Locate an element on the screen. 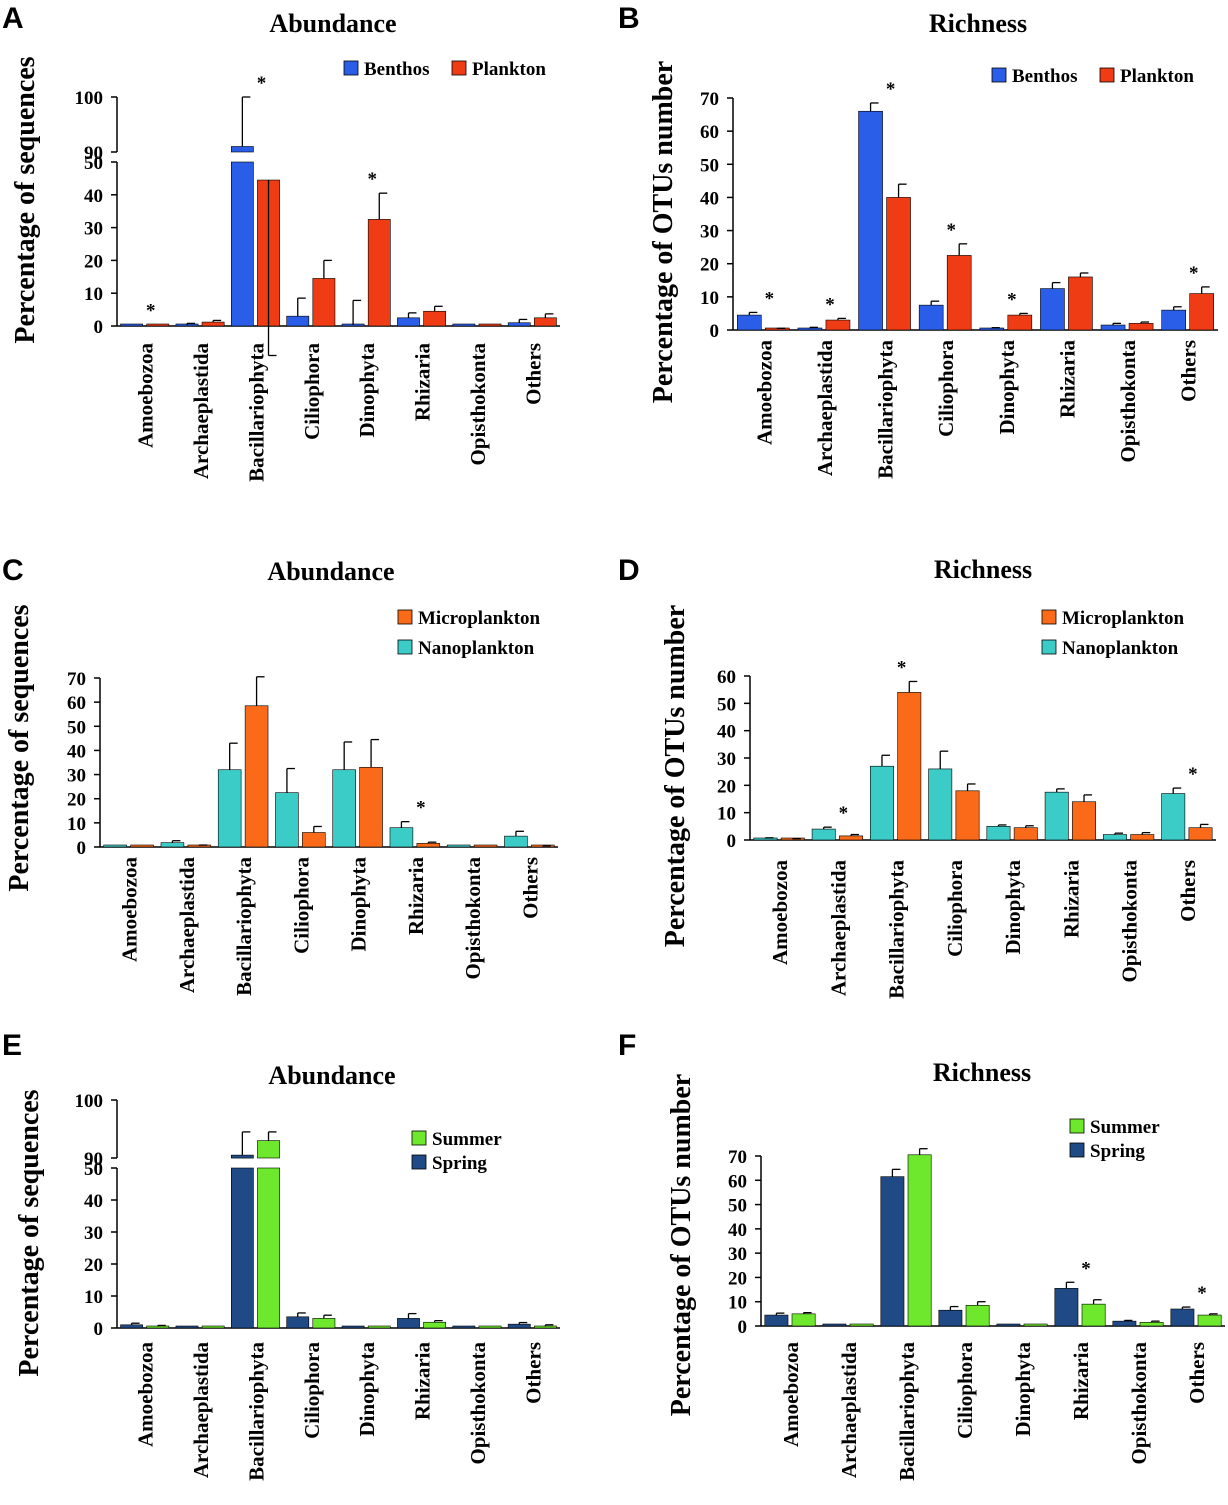 This screenshot has width=1228, height=1505. bar-nanoplankton-rhizaria is located at coordinates (401, 837).